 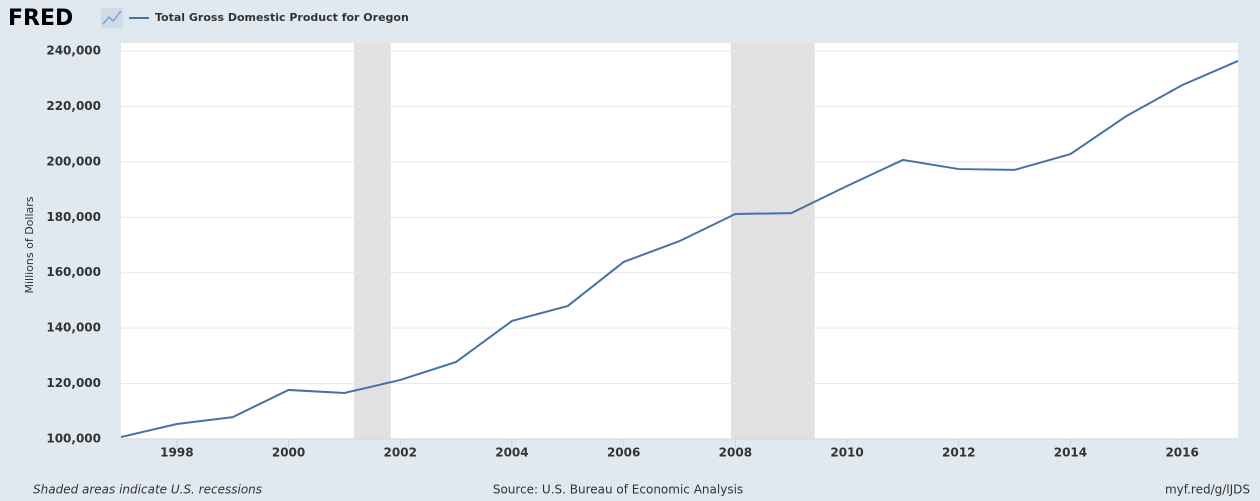 What do you see at coordinates (73, 383) in the screenshot?
I see `y-tick-label: 120,000` at bounding box center [73, 383].